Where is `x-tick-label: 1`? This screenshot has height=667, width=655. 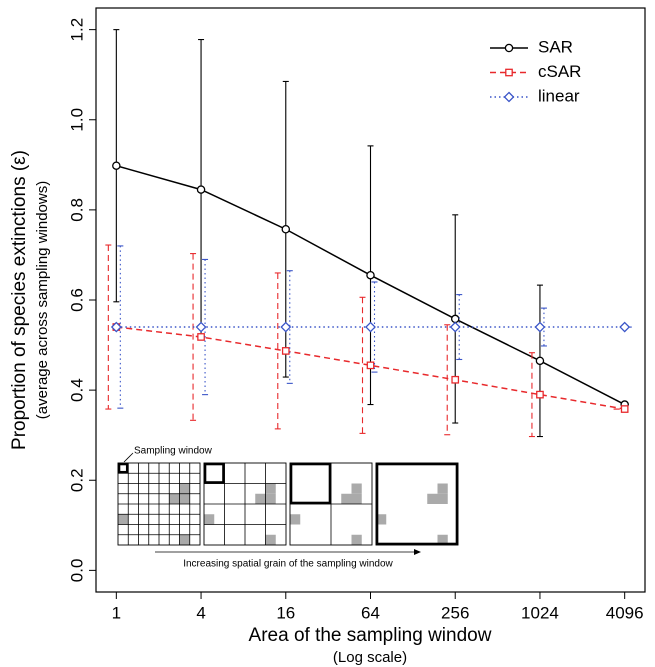 x-tick-label: 1 is located at coordinates (116, 612).